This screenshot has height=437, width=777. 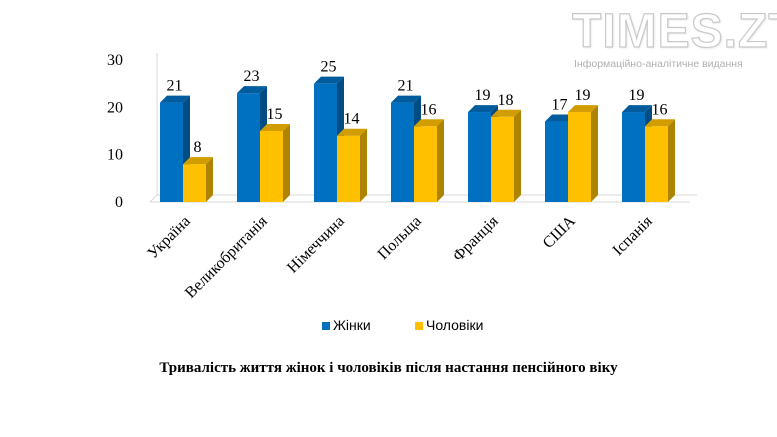 What do you see at coordinates (633, 235) in the screenshot?
I see `x-tick-label: Іспанія` at bounding box center [633, 235].